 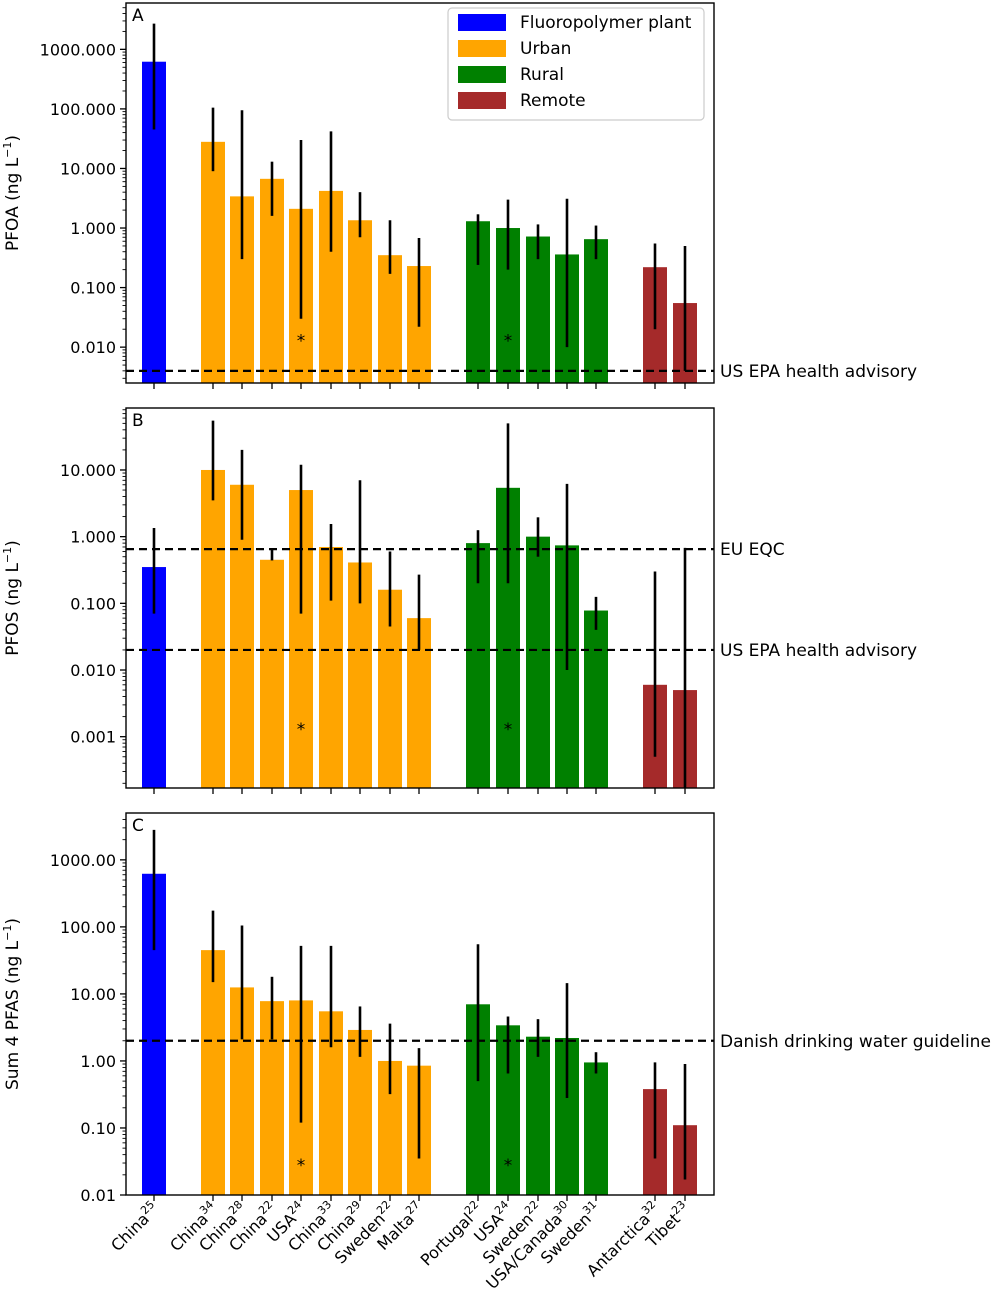 What do you see at coordinates (12, 1004) in the screenshot?
I see `y-axis-label: Sum 4 PFAS (ng L−1)` at bounding box center [12, 1004].